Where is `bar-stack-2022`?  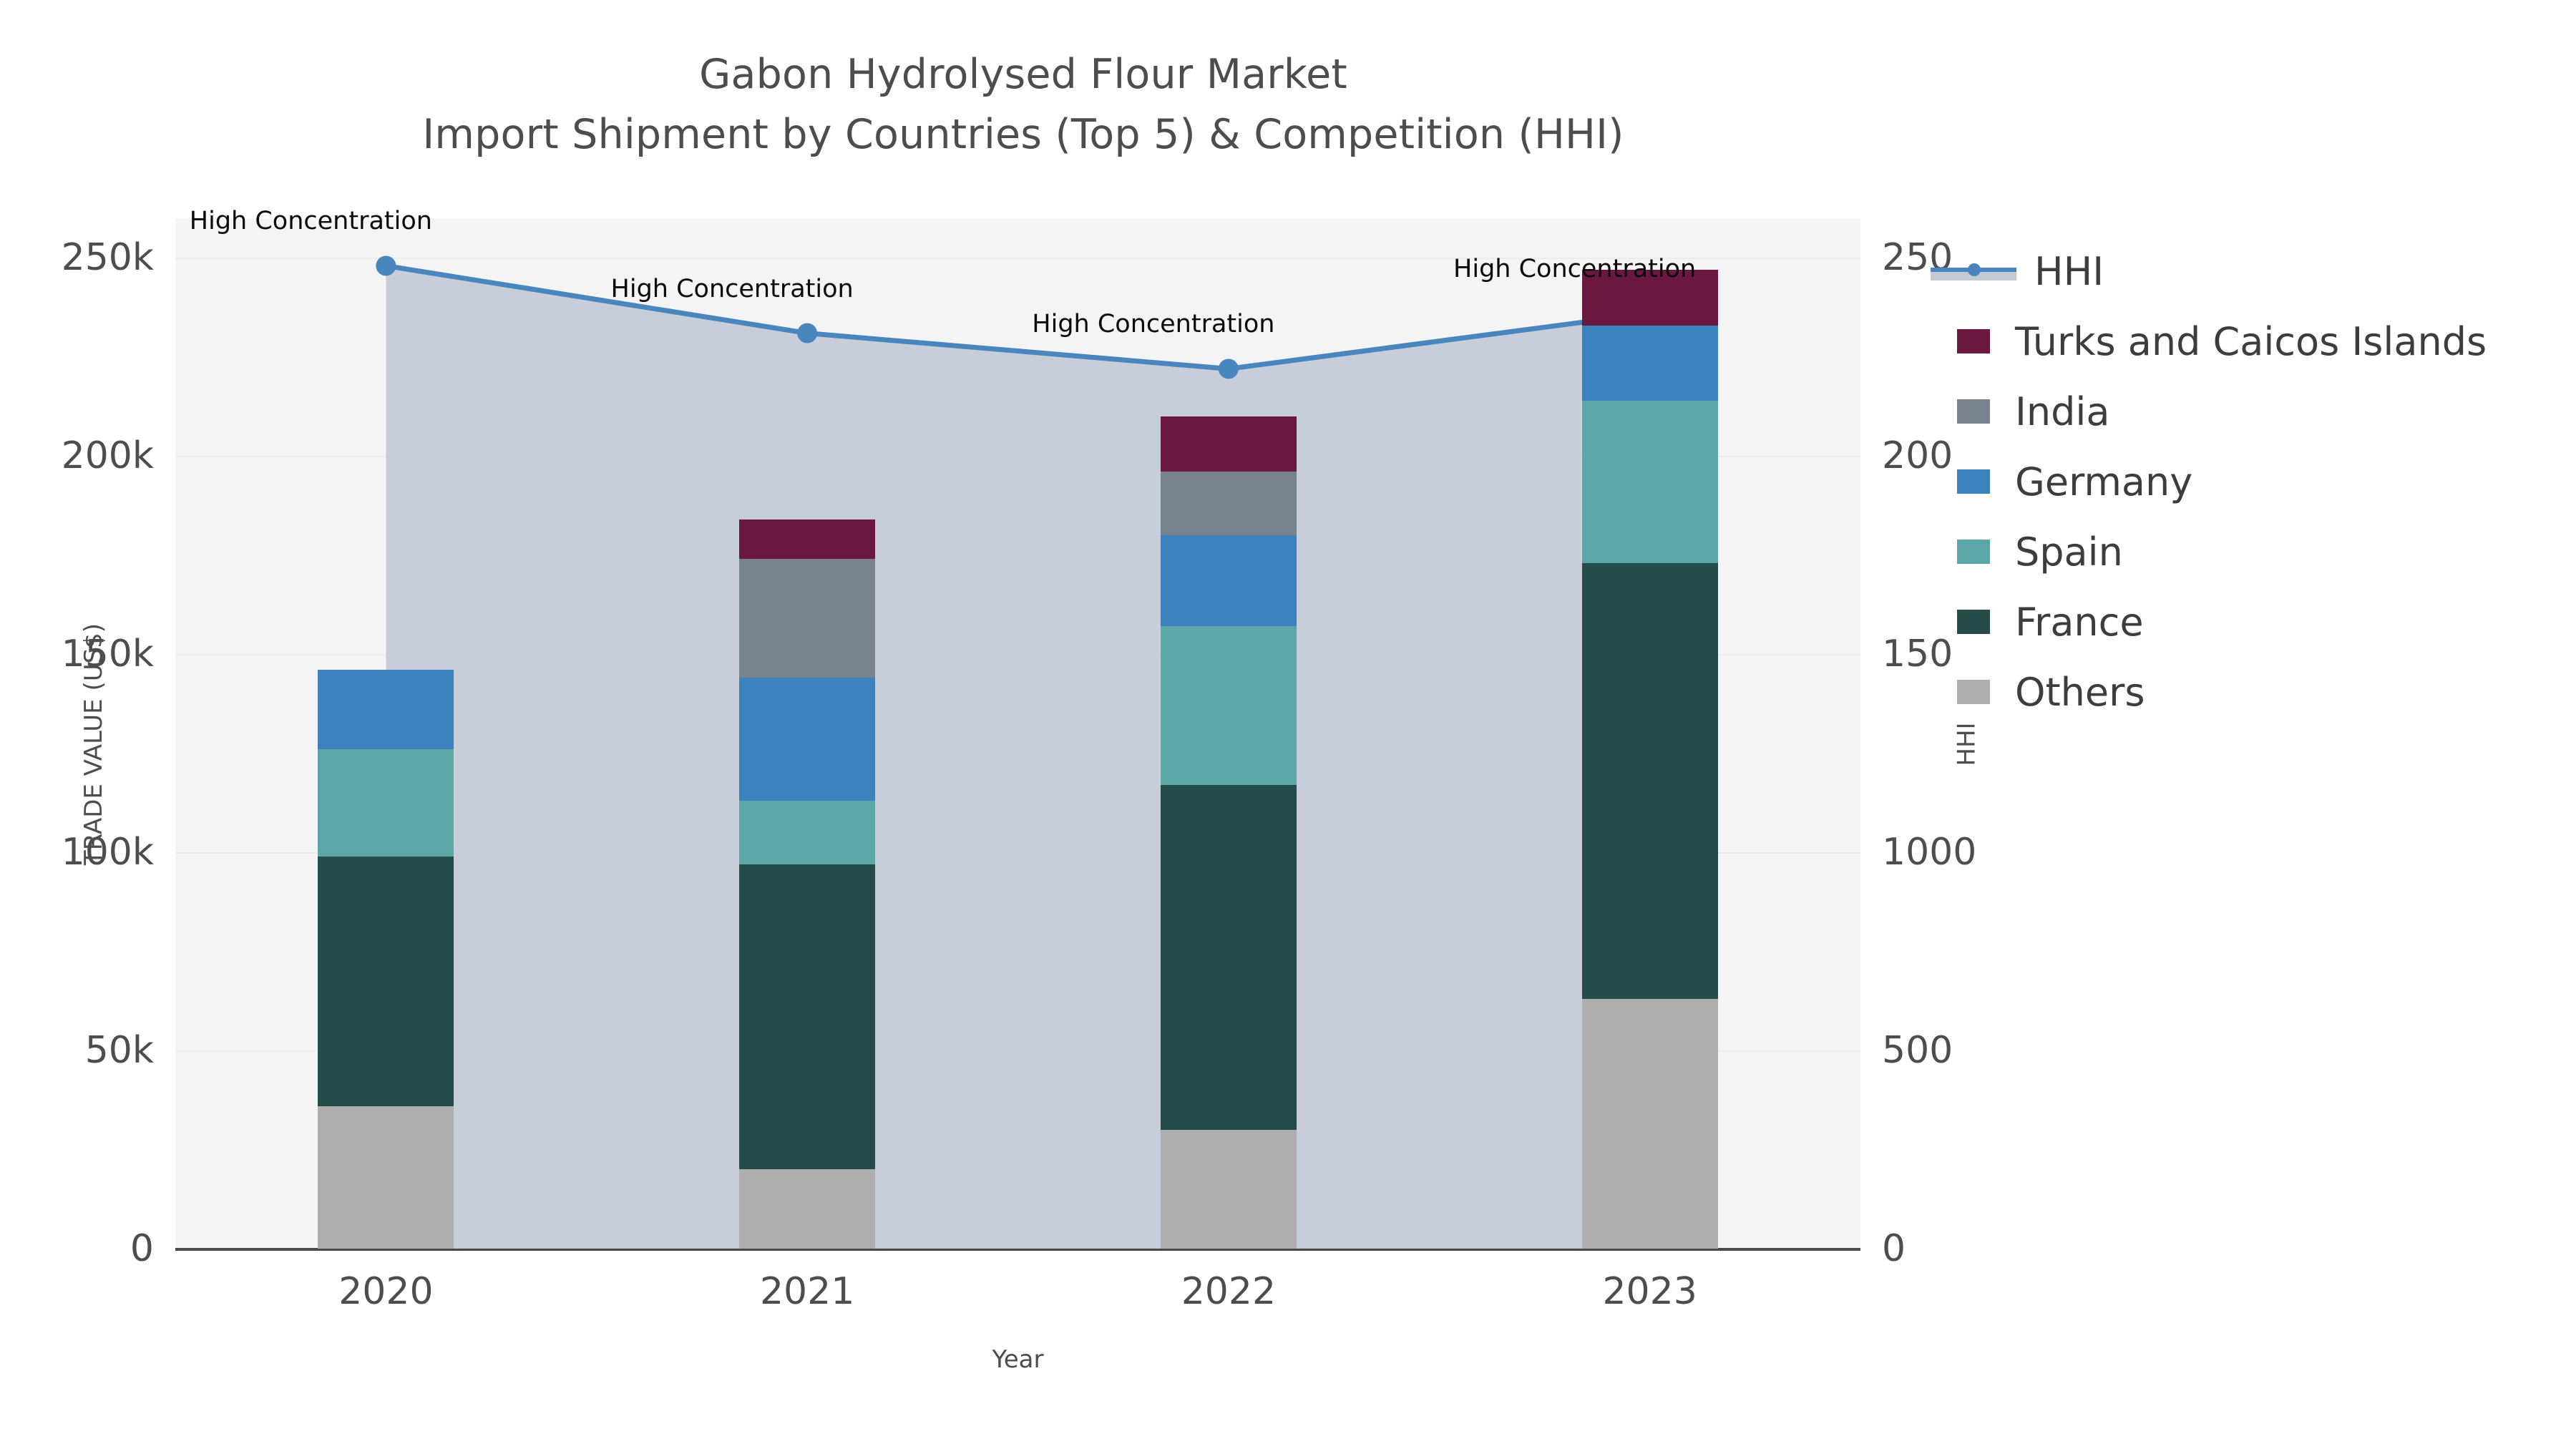
bar-stack-2022 is located at coordinates (1228, 733).